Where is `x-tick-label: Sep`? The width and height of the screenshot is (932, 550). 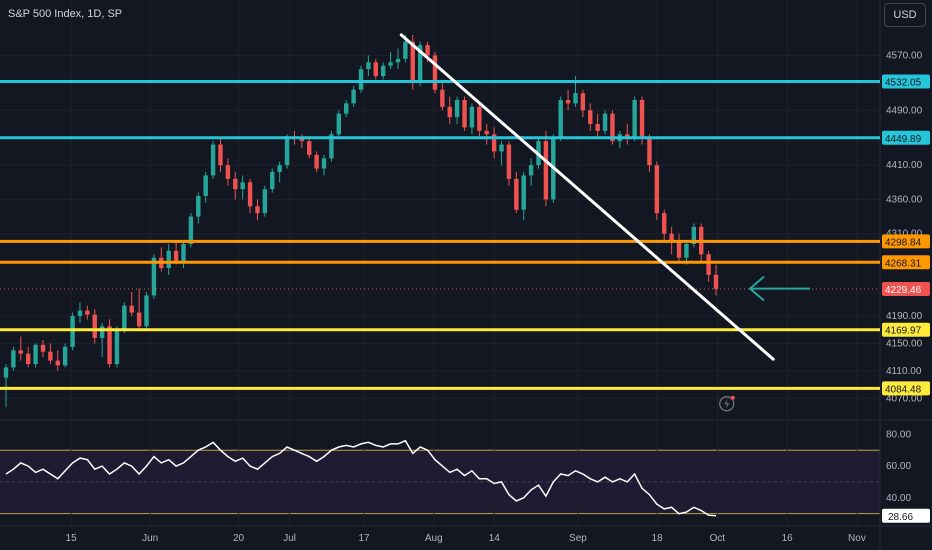 x-tick-label: Sep is located at coordinates (578, 538).